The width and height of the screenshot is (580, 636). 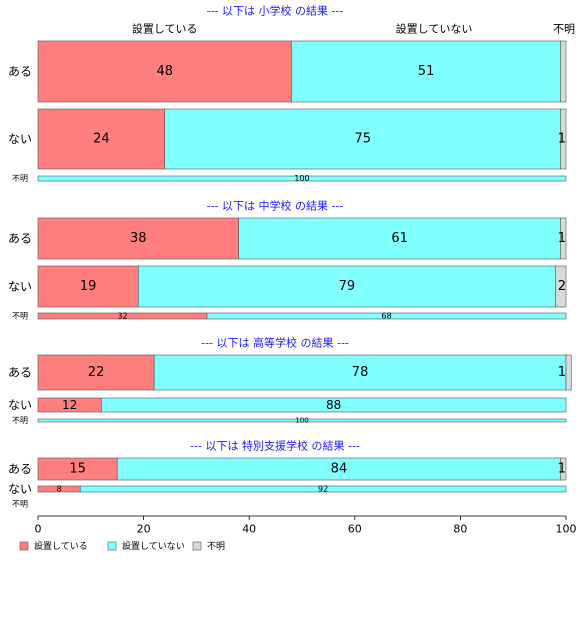 What do you see at coordinates (165, 29) in the screenshot?
I see `column-header: 設置している` at bounding box center [165, 29].